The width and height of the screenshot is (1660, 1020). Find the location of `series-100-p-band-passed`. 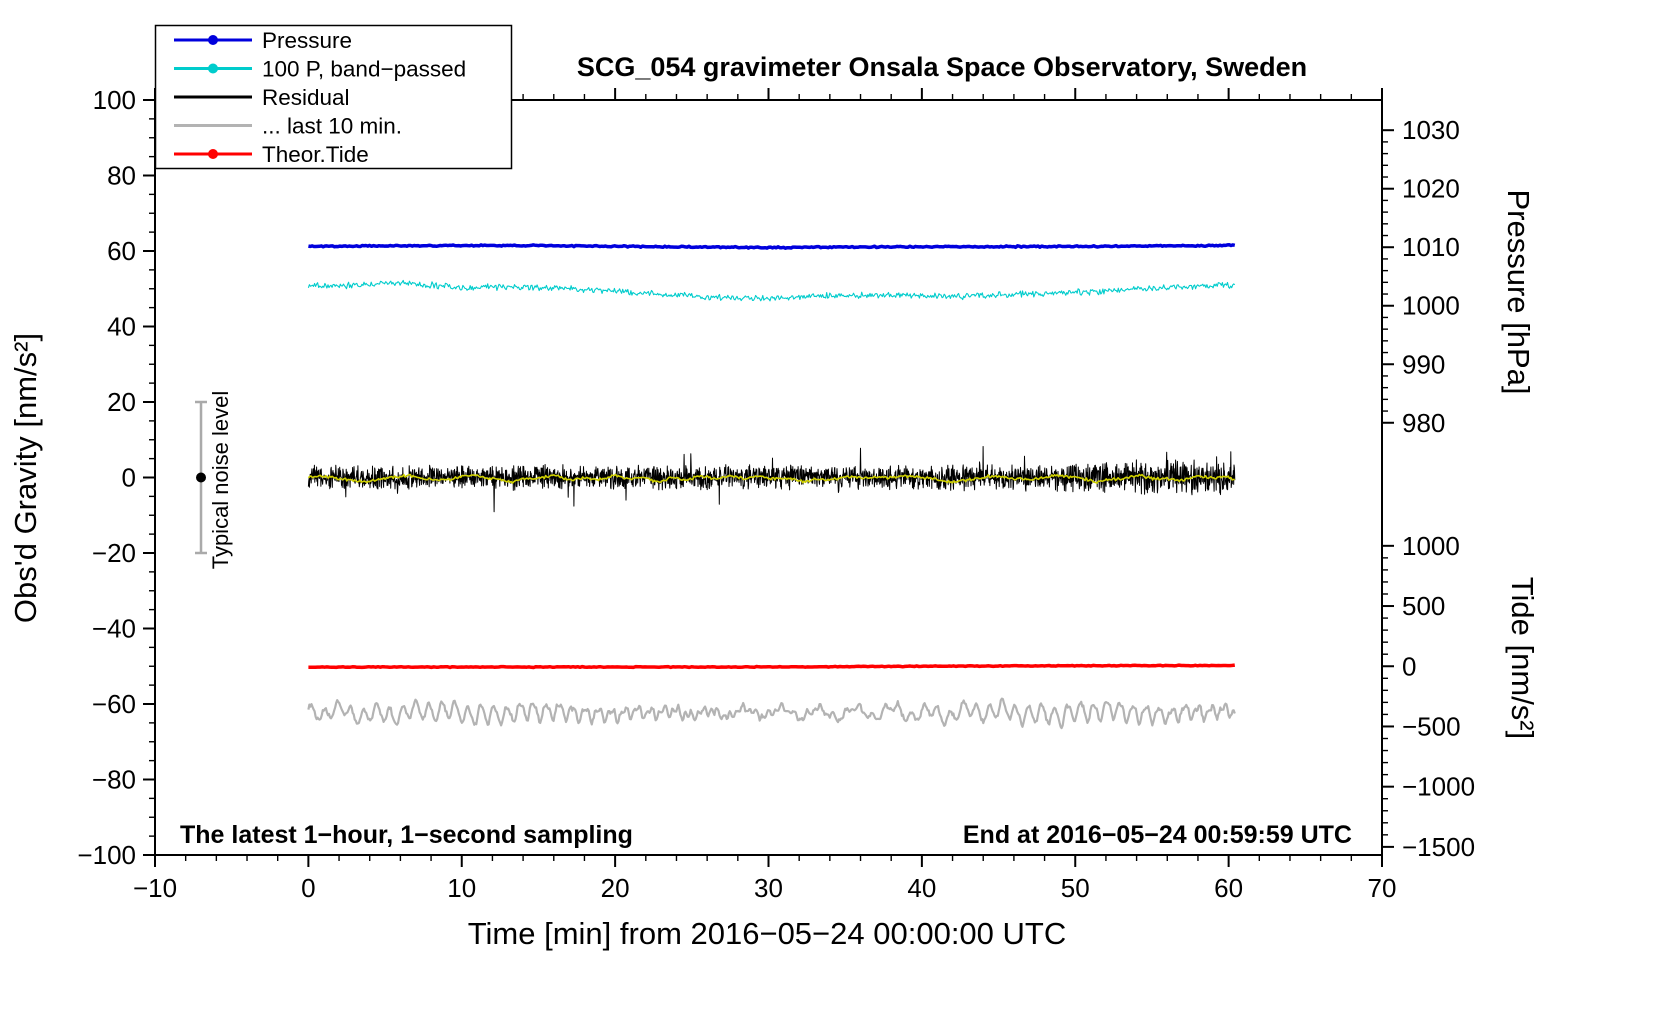

series-100-p-band-passed is located at coordinates (771, 290).